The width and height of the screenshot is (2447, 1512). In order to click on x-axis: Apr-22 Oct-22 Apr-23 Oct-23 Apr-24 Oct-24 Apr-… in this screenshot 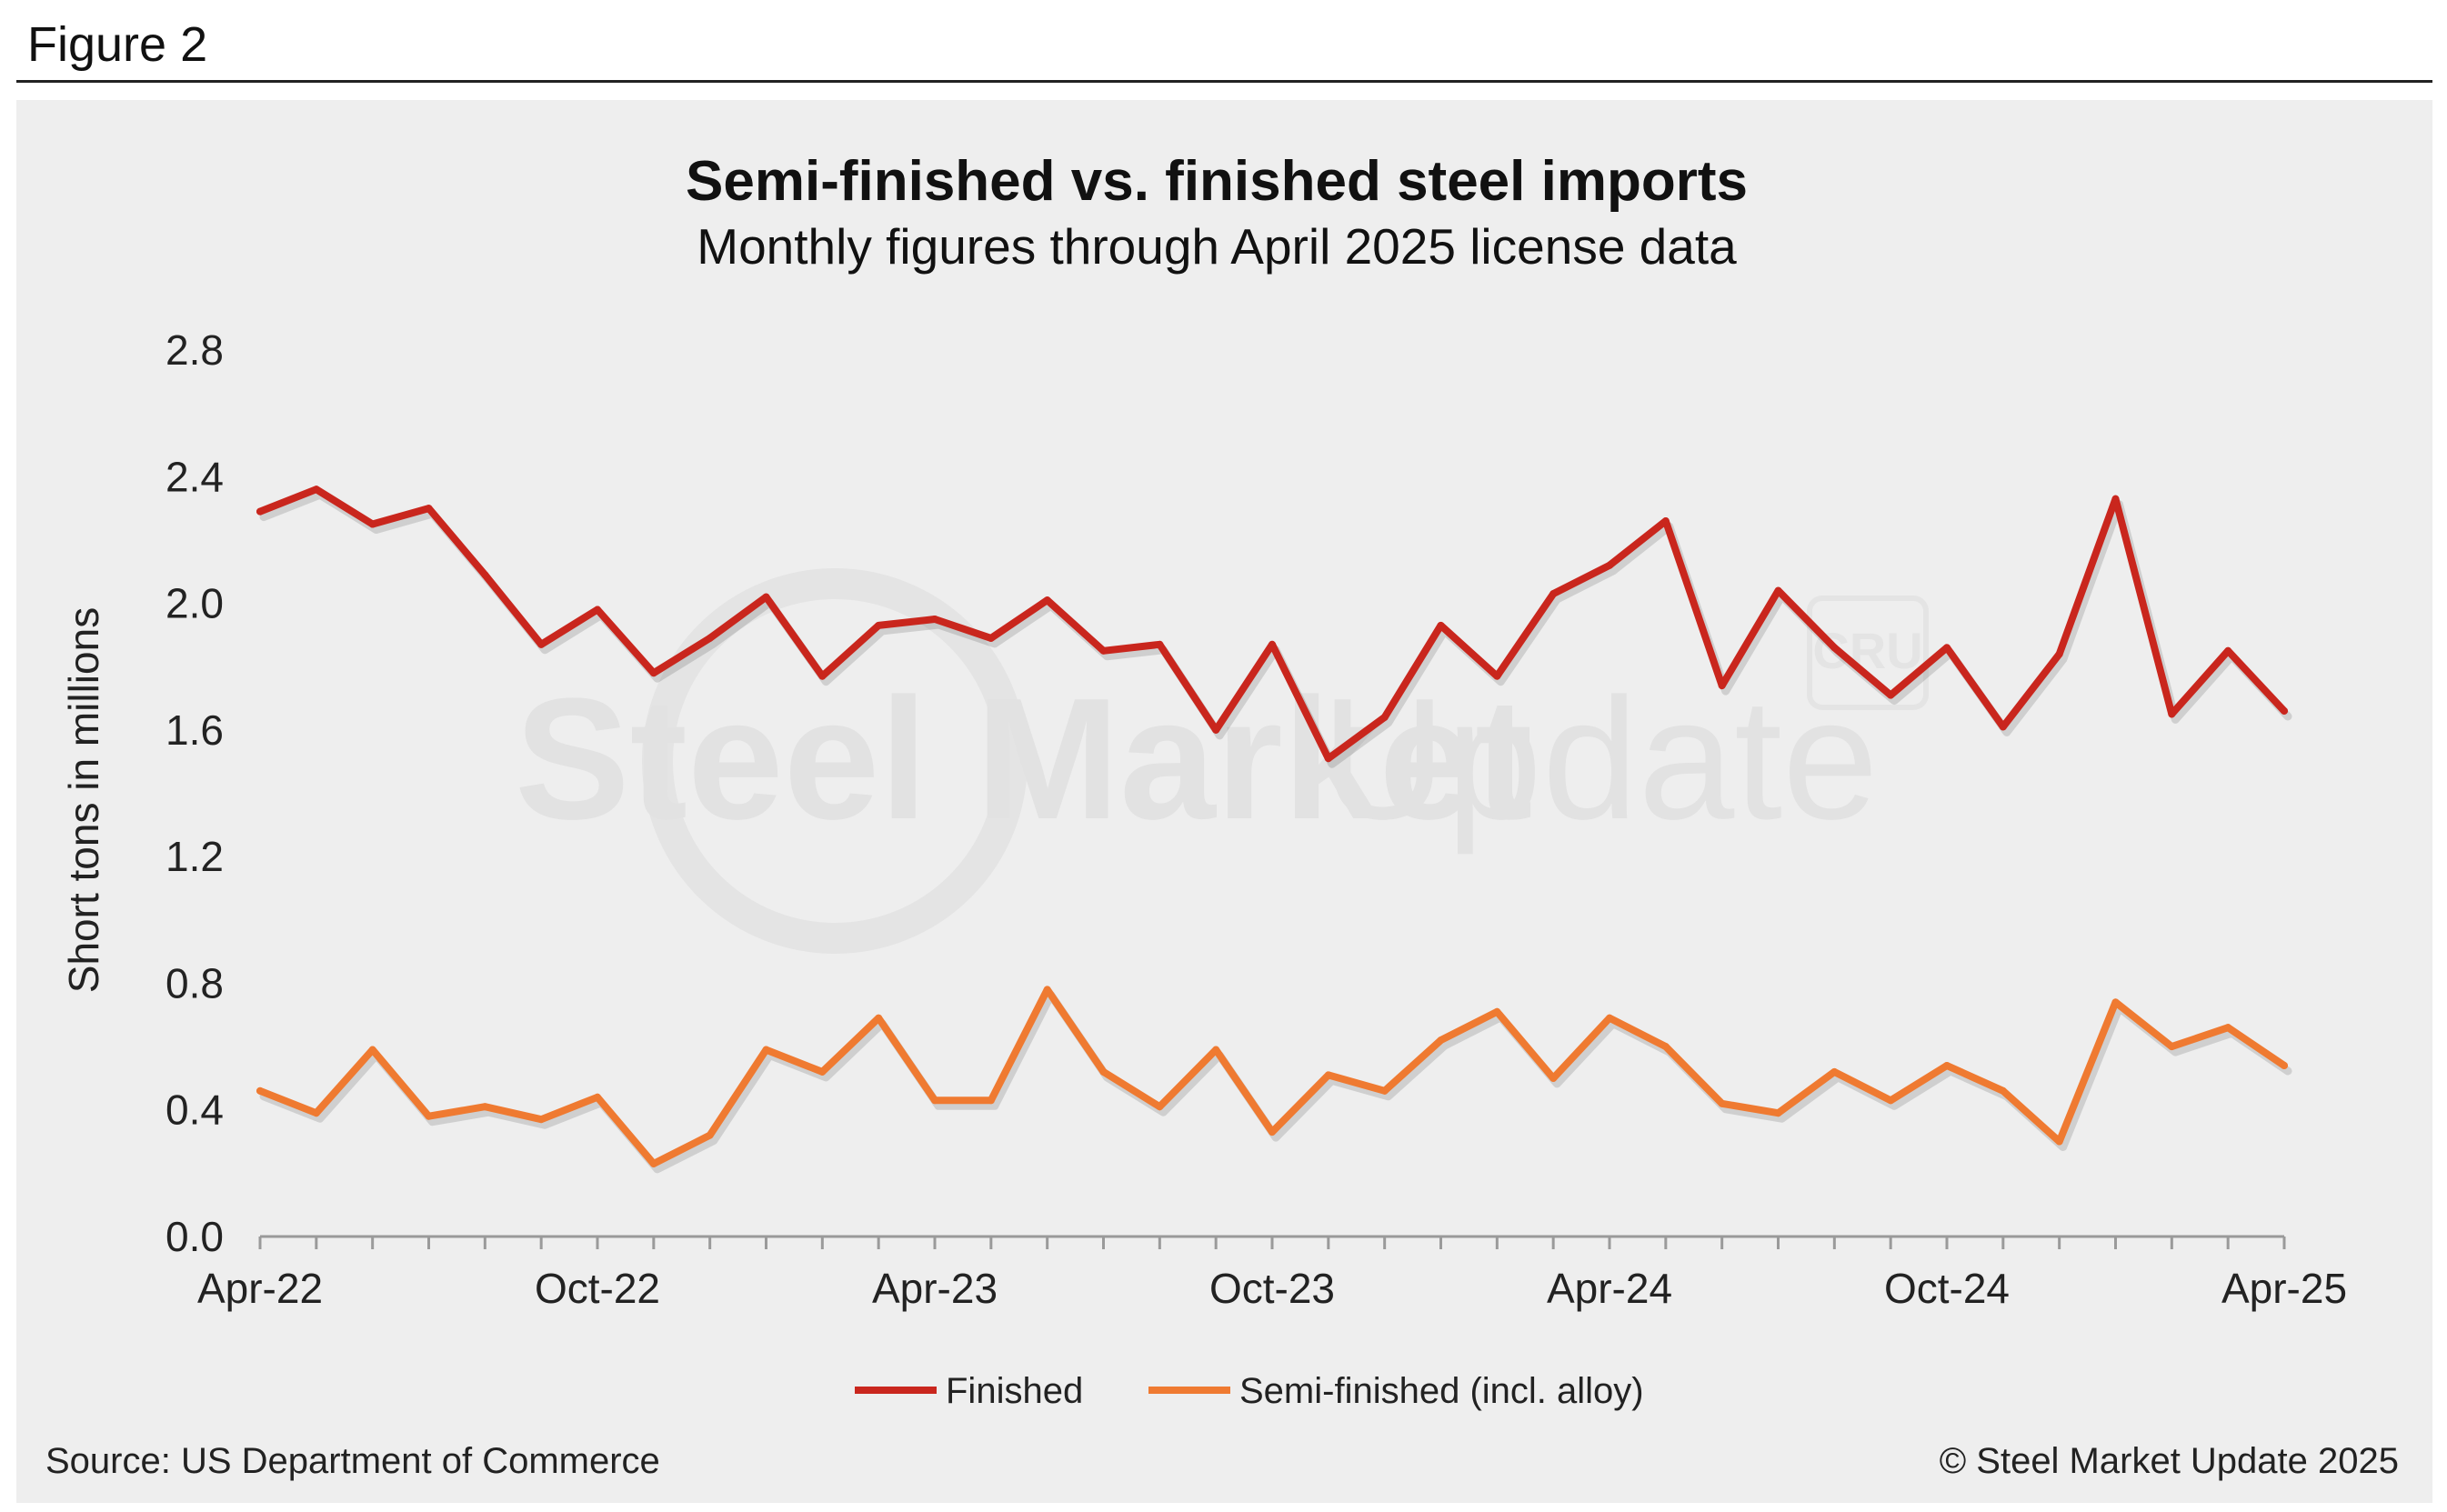, I will do `click(1272, 1273)`.